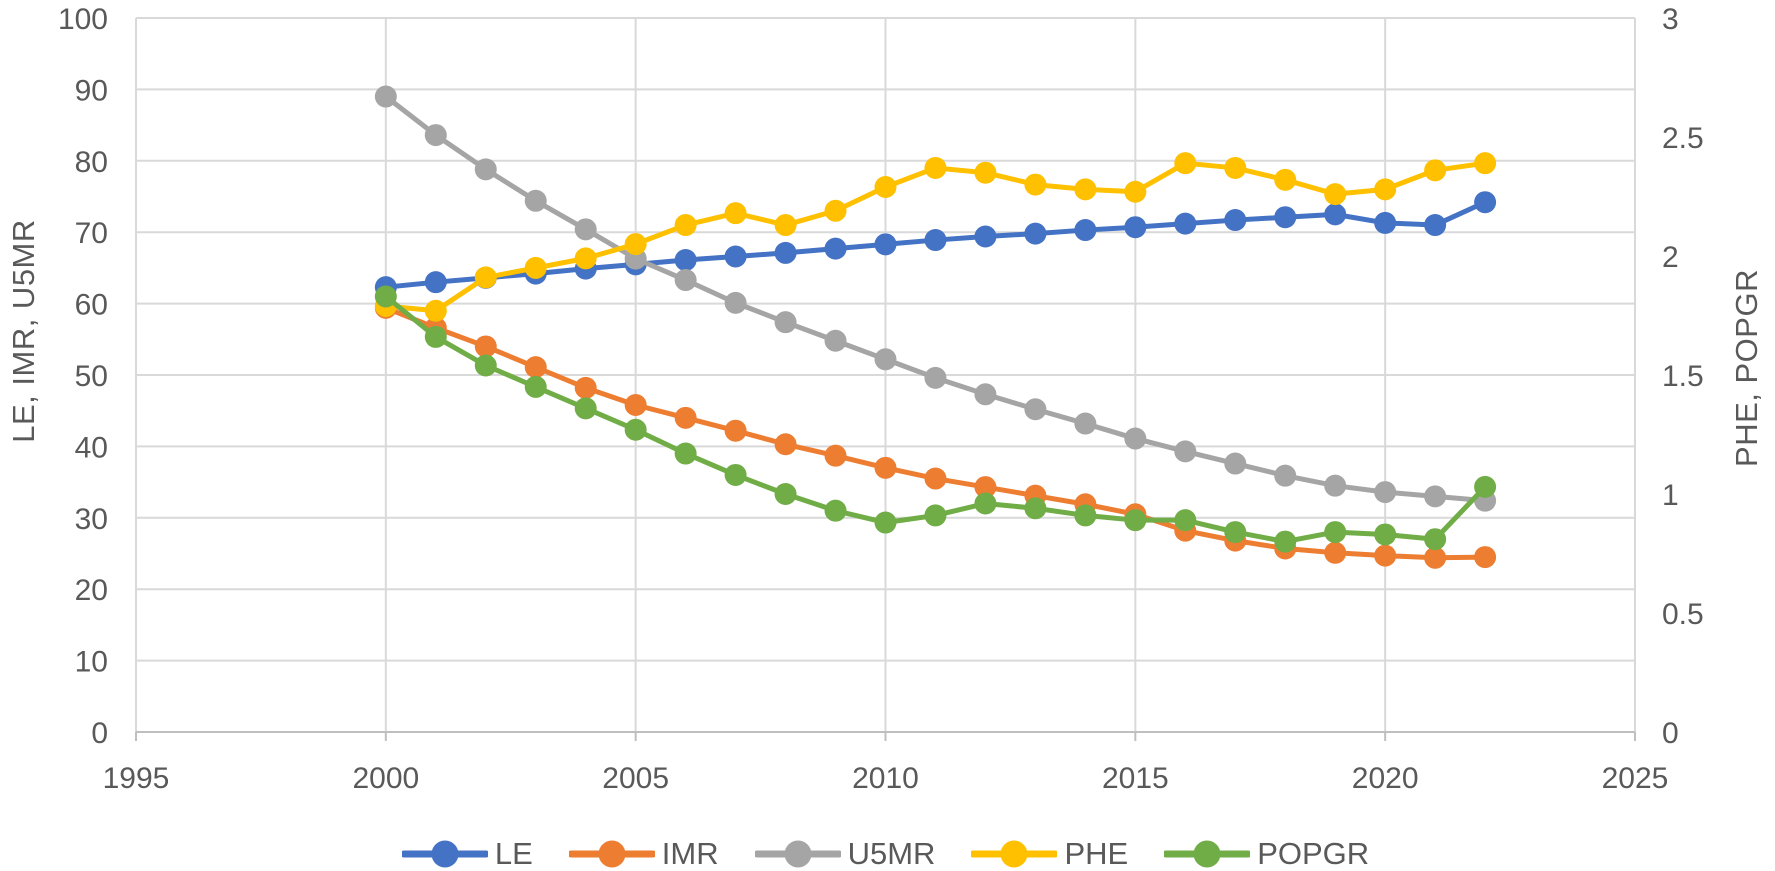 The width and height of the screenshot is (1775, 871). I want to click on LE-point-2008, so click(785, 252).